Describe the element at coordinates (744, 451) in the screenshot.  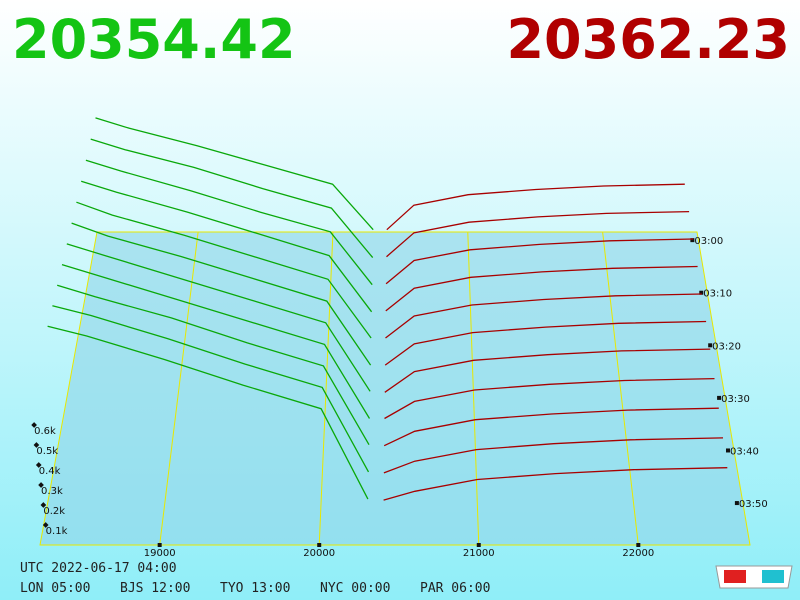
I see `time-tick-label: 03:40` at that location.